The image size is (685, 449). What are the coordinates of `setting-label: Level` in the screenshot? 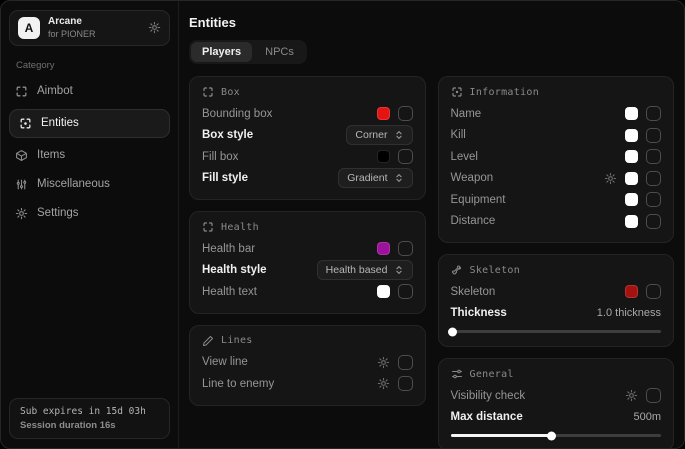 It's located at (464, 156).